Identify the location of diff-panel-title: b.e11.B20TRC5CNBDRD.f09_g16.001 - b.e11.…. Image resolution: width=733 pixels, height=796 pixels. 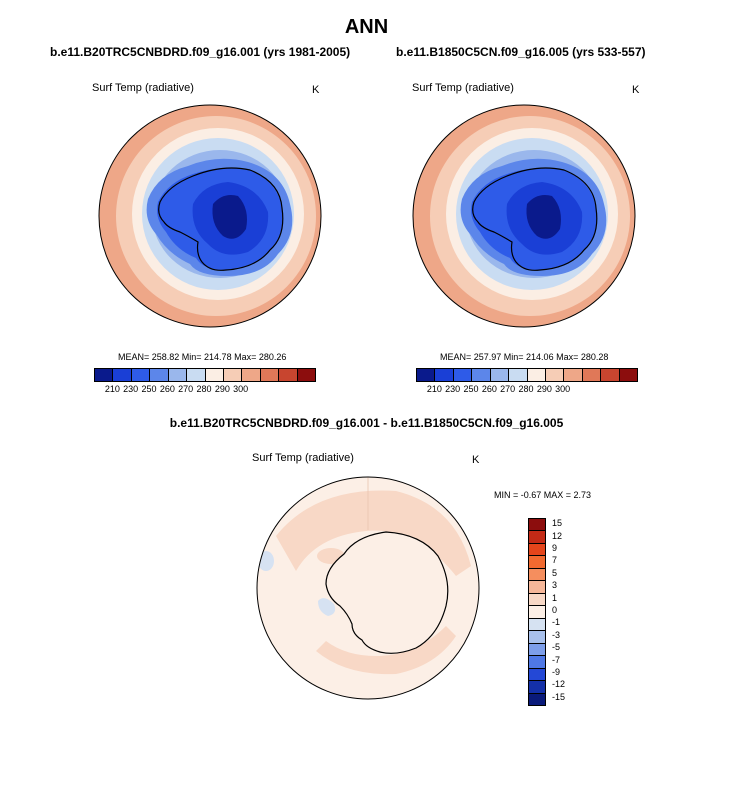
(366, 423).